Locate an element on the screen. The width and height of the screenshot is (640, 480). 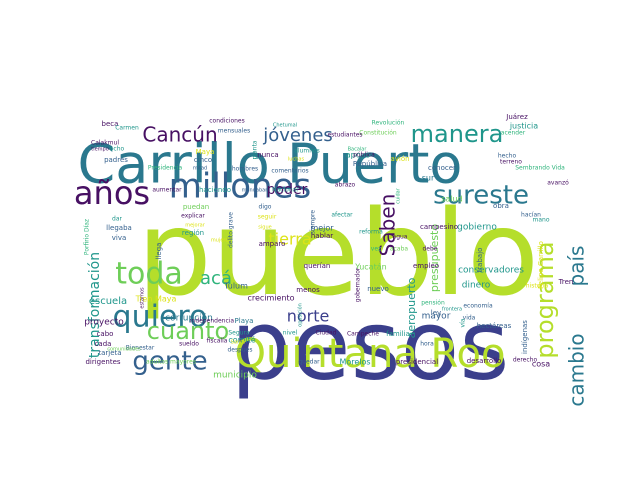
word-despues: después is located at coordinates (239, 350).